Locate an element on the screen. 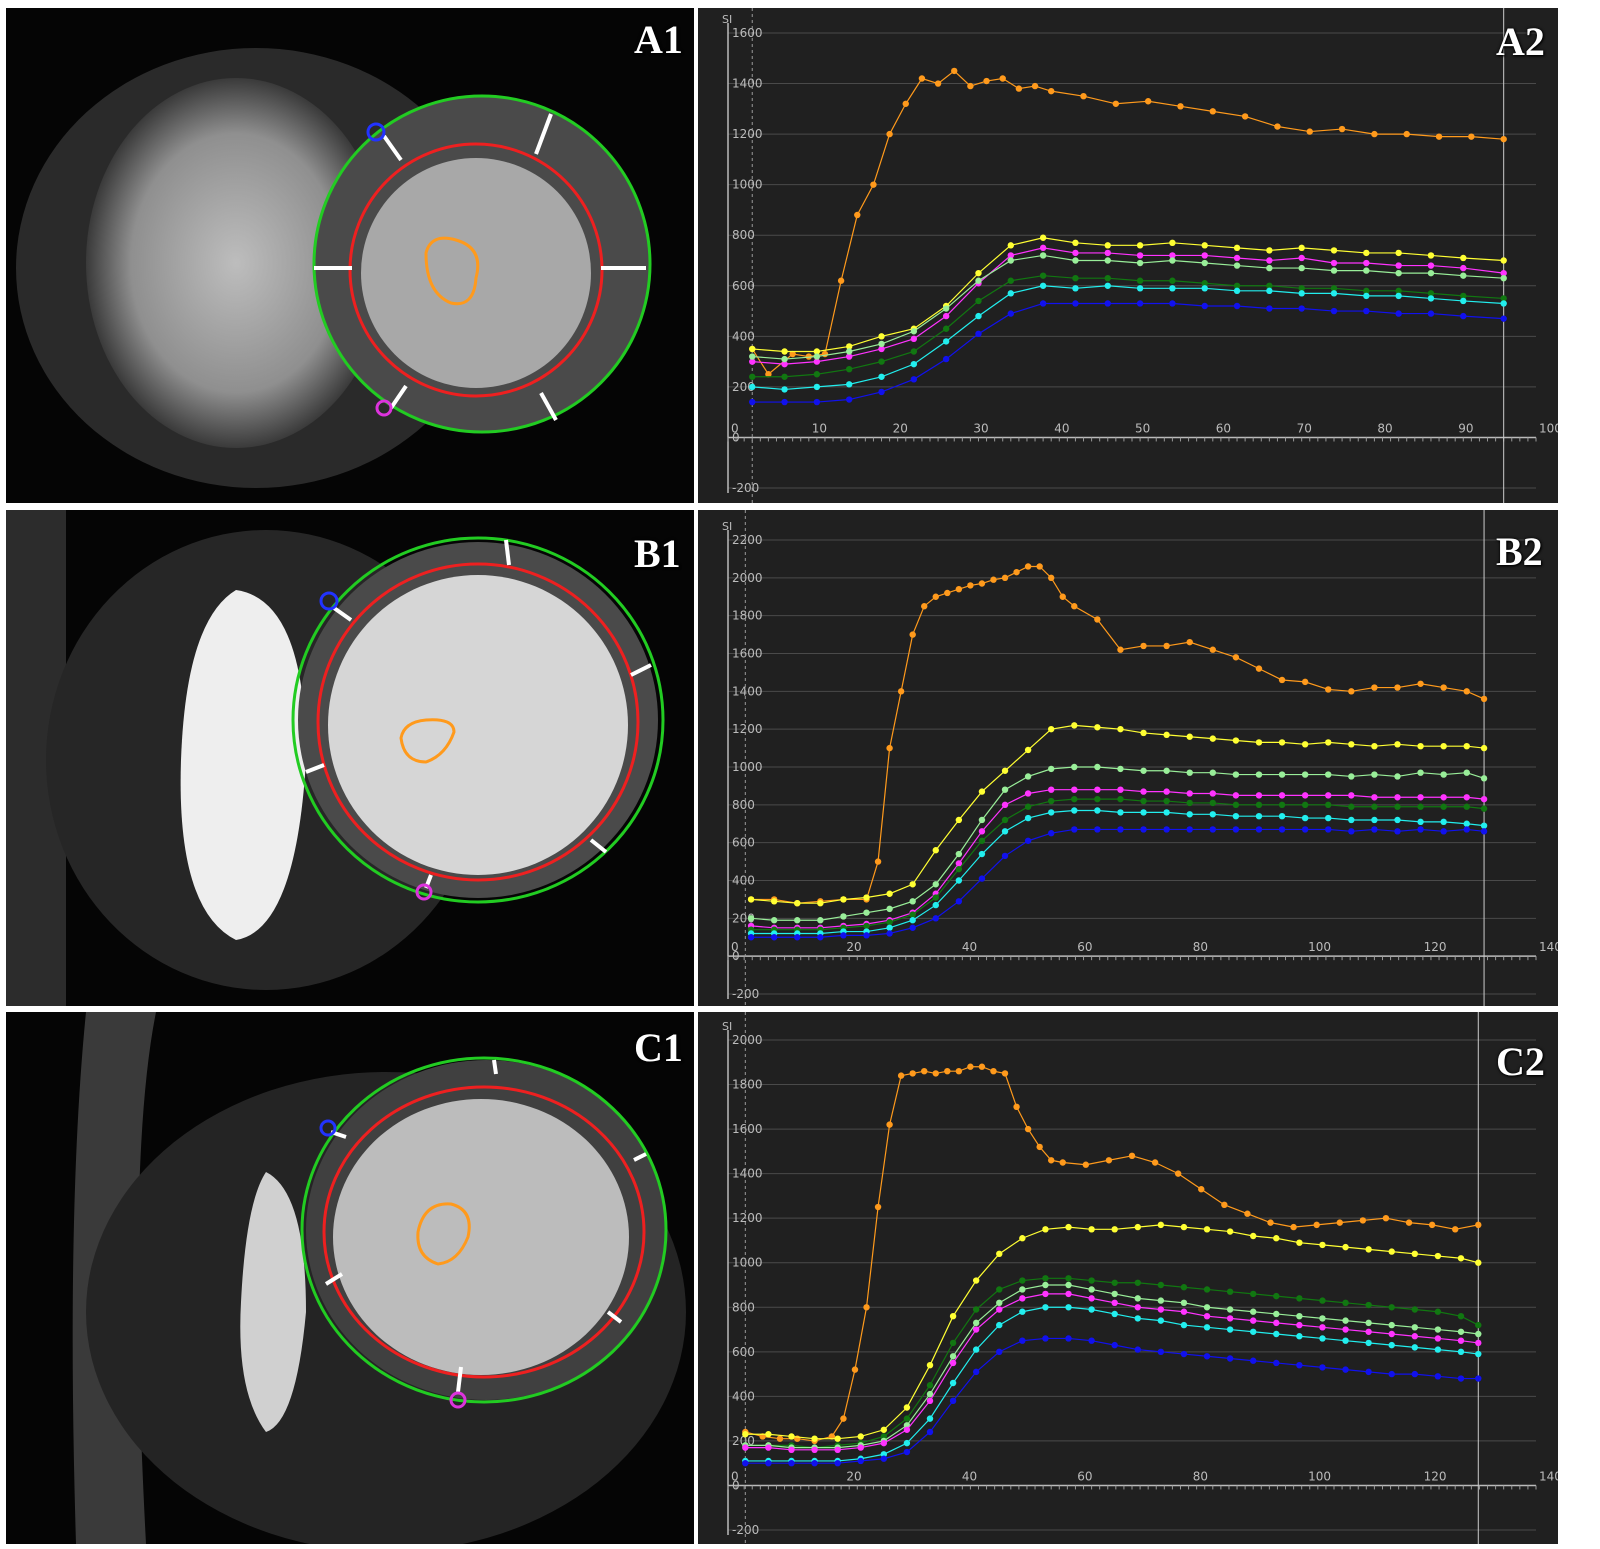  y-tick-label: 1400 is located at coordinates (747, 84).